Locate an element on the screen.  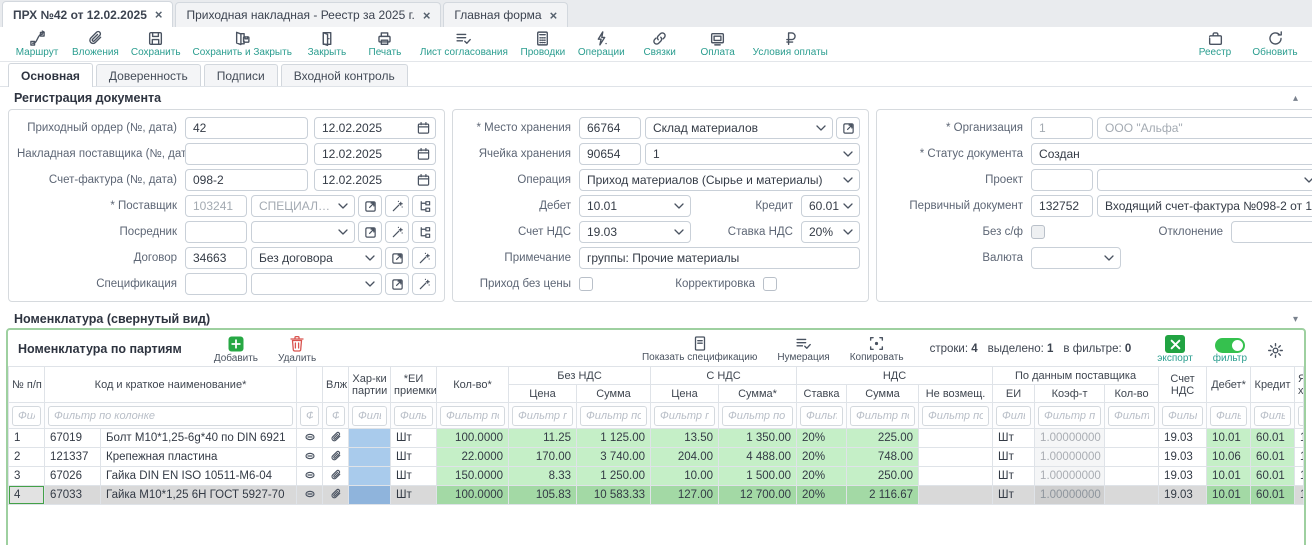
copy-button: Копировать is located at coordinates (877, 349).